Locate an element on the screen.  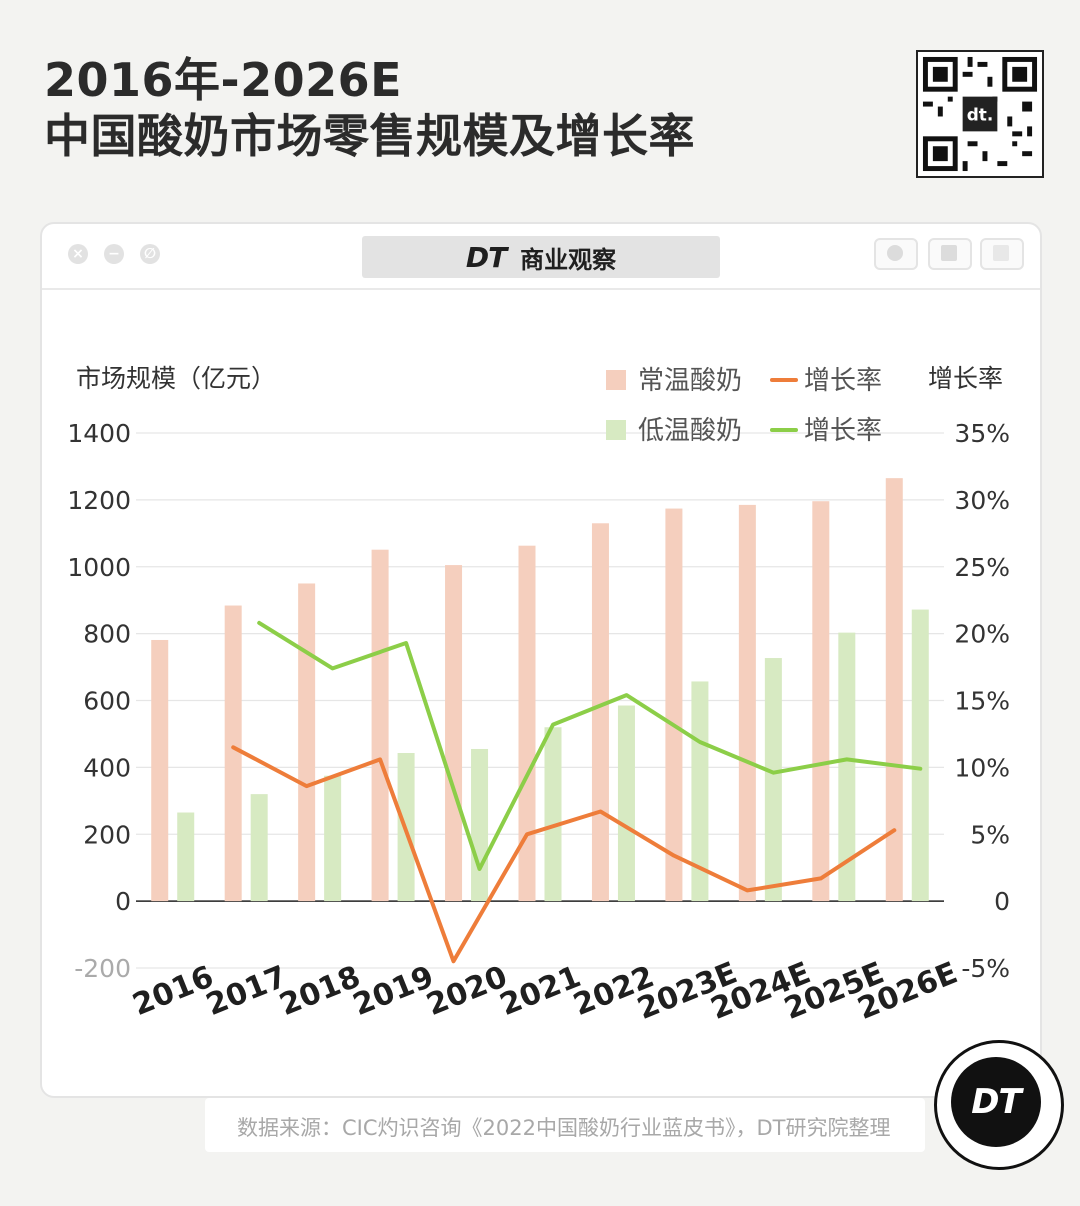
dt-badge-icon: DT is located at coordinates (999, 1105).